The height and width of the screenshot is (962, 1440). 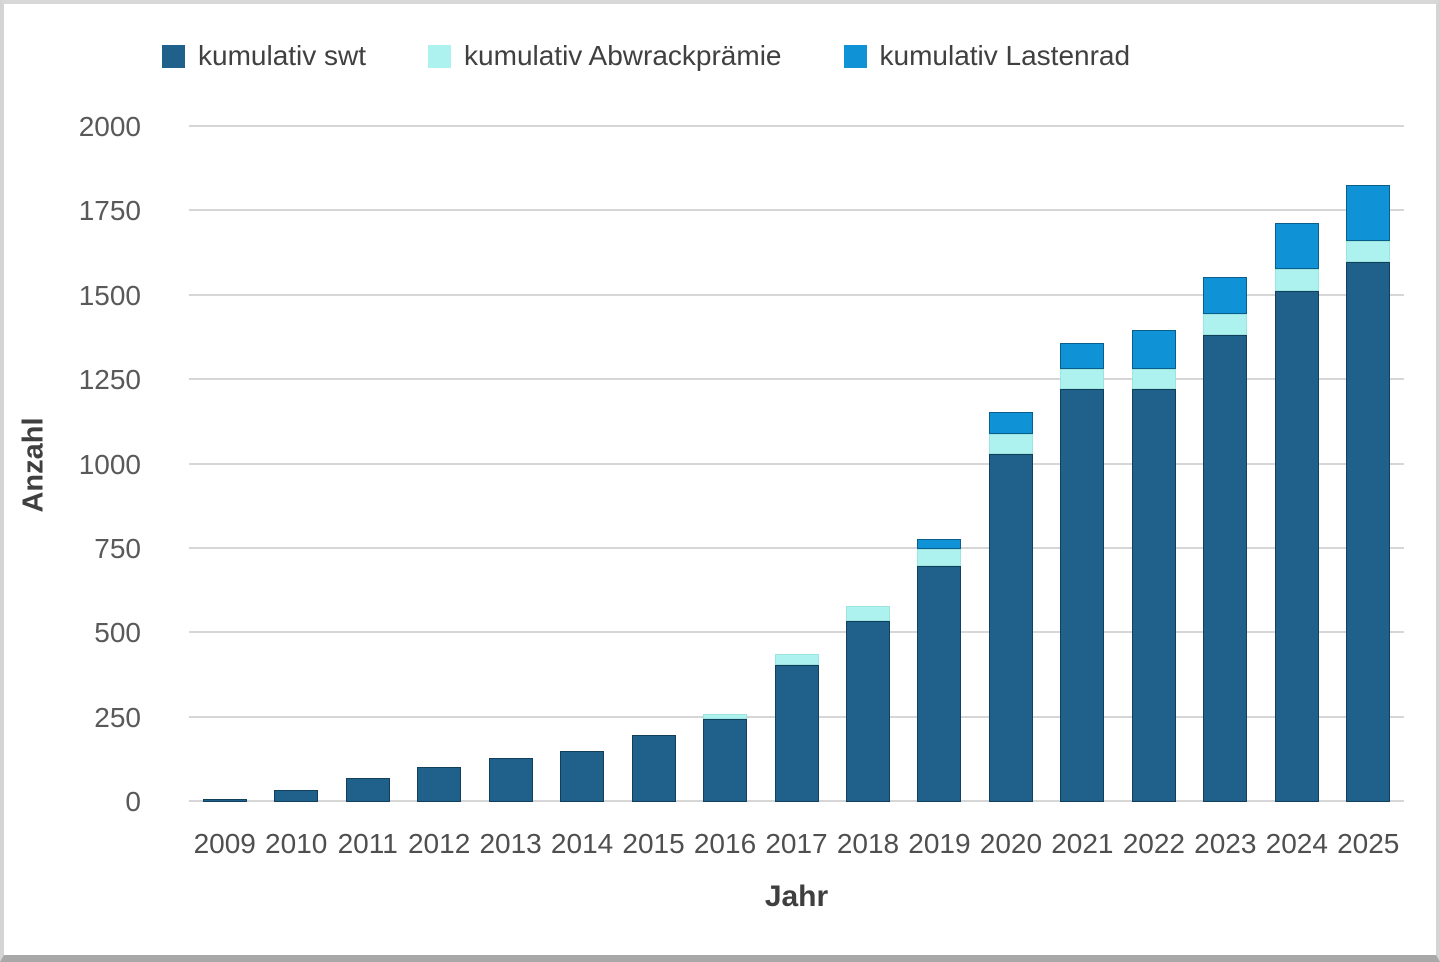 I want to click on bar-2025-kumulativ-lastenrad, so click(x=1368, y=213).